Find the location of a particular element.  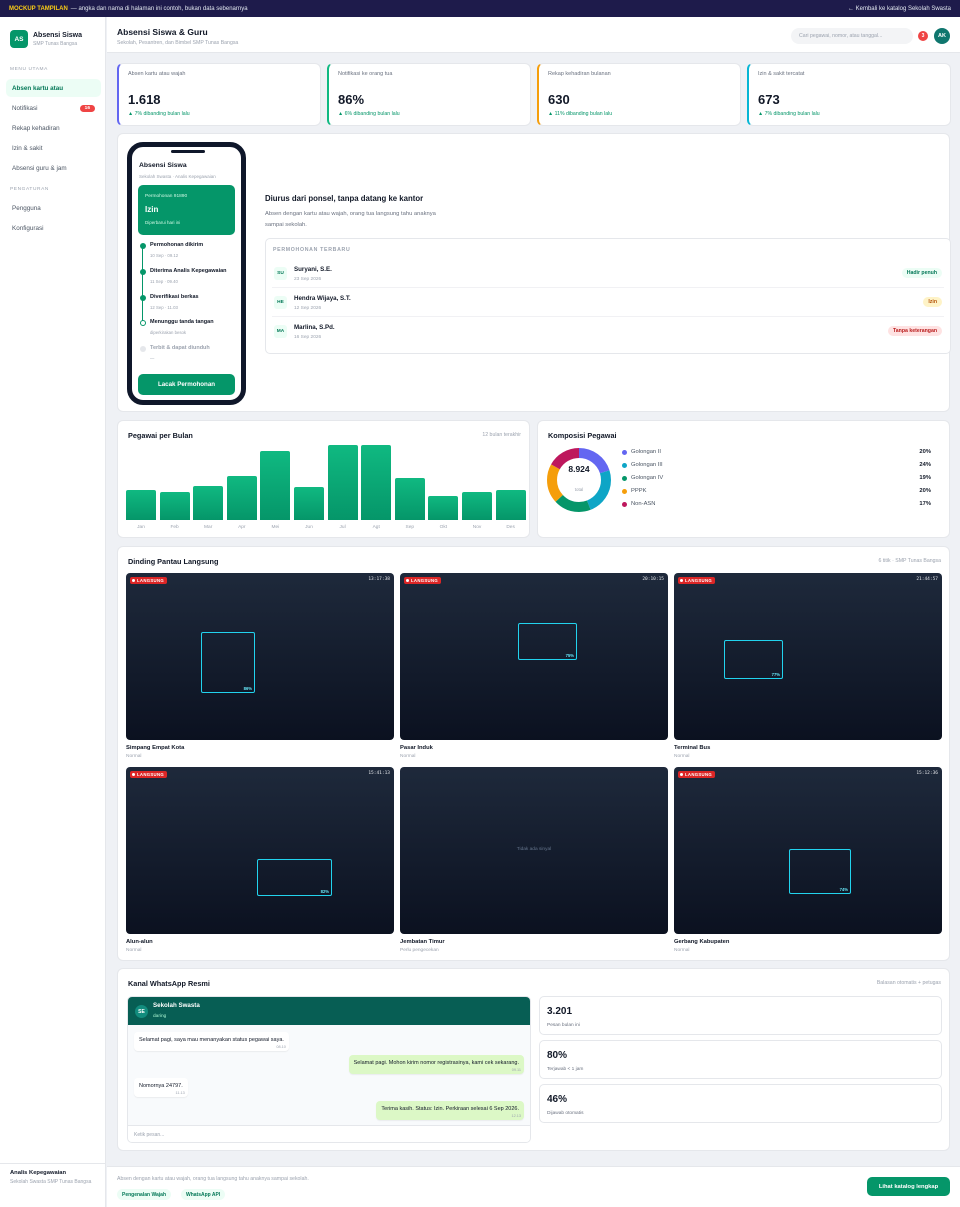

detection-box: 77% is located at coordinates (753, 659).